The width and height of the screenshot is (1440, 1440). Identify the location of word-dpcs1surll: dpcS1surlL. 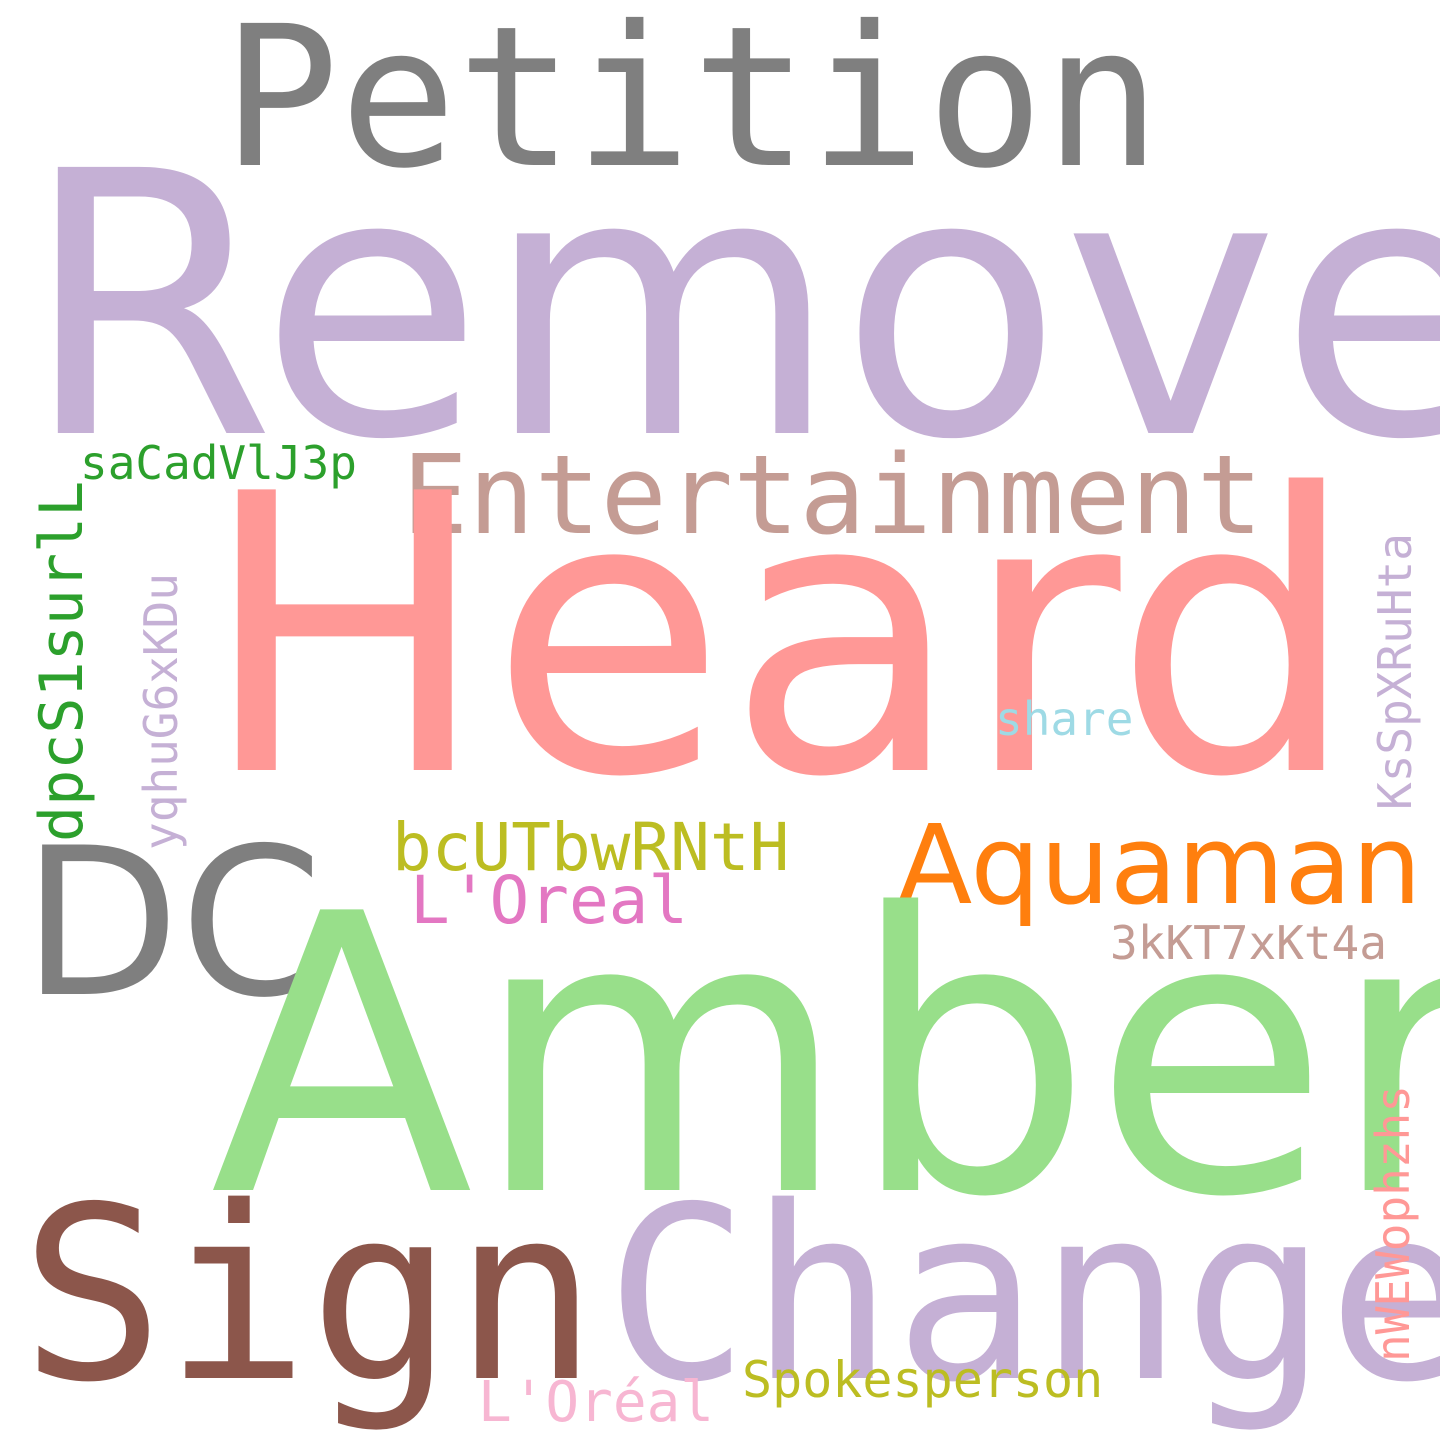
(62, 661).